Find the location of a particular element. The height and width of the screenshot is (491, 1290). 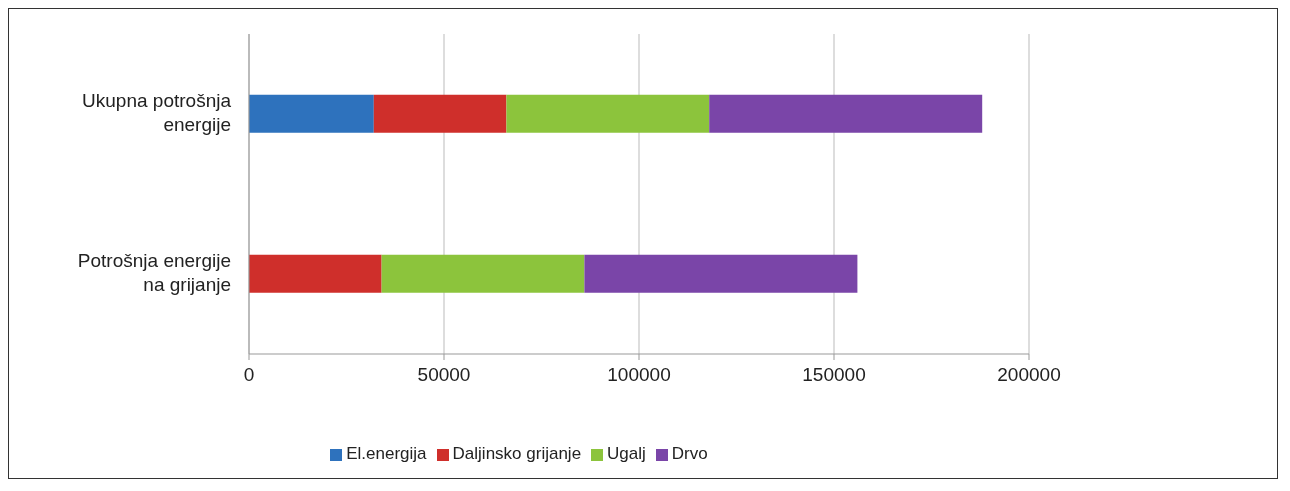

legend-label: El.energija is located at coordinates (386, 453).